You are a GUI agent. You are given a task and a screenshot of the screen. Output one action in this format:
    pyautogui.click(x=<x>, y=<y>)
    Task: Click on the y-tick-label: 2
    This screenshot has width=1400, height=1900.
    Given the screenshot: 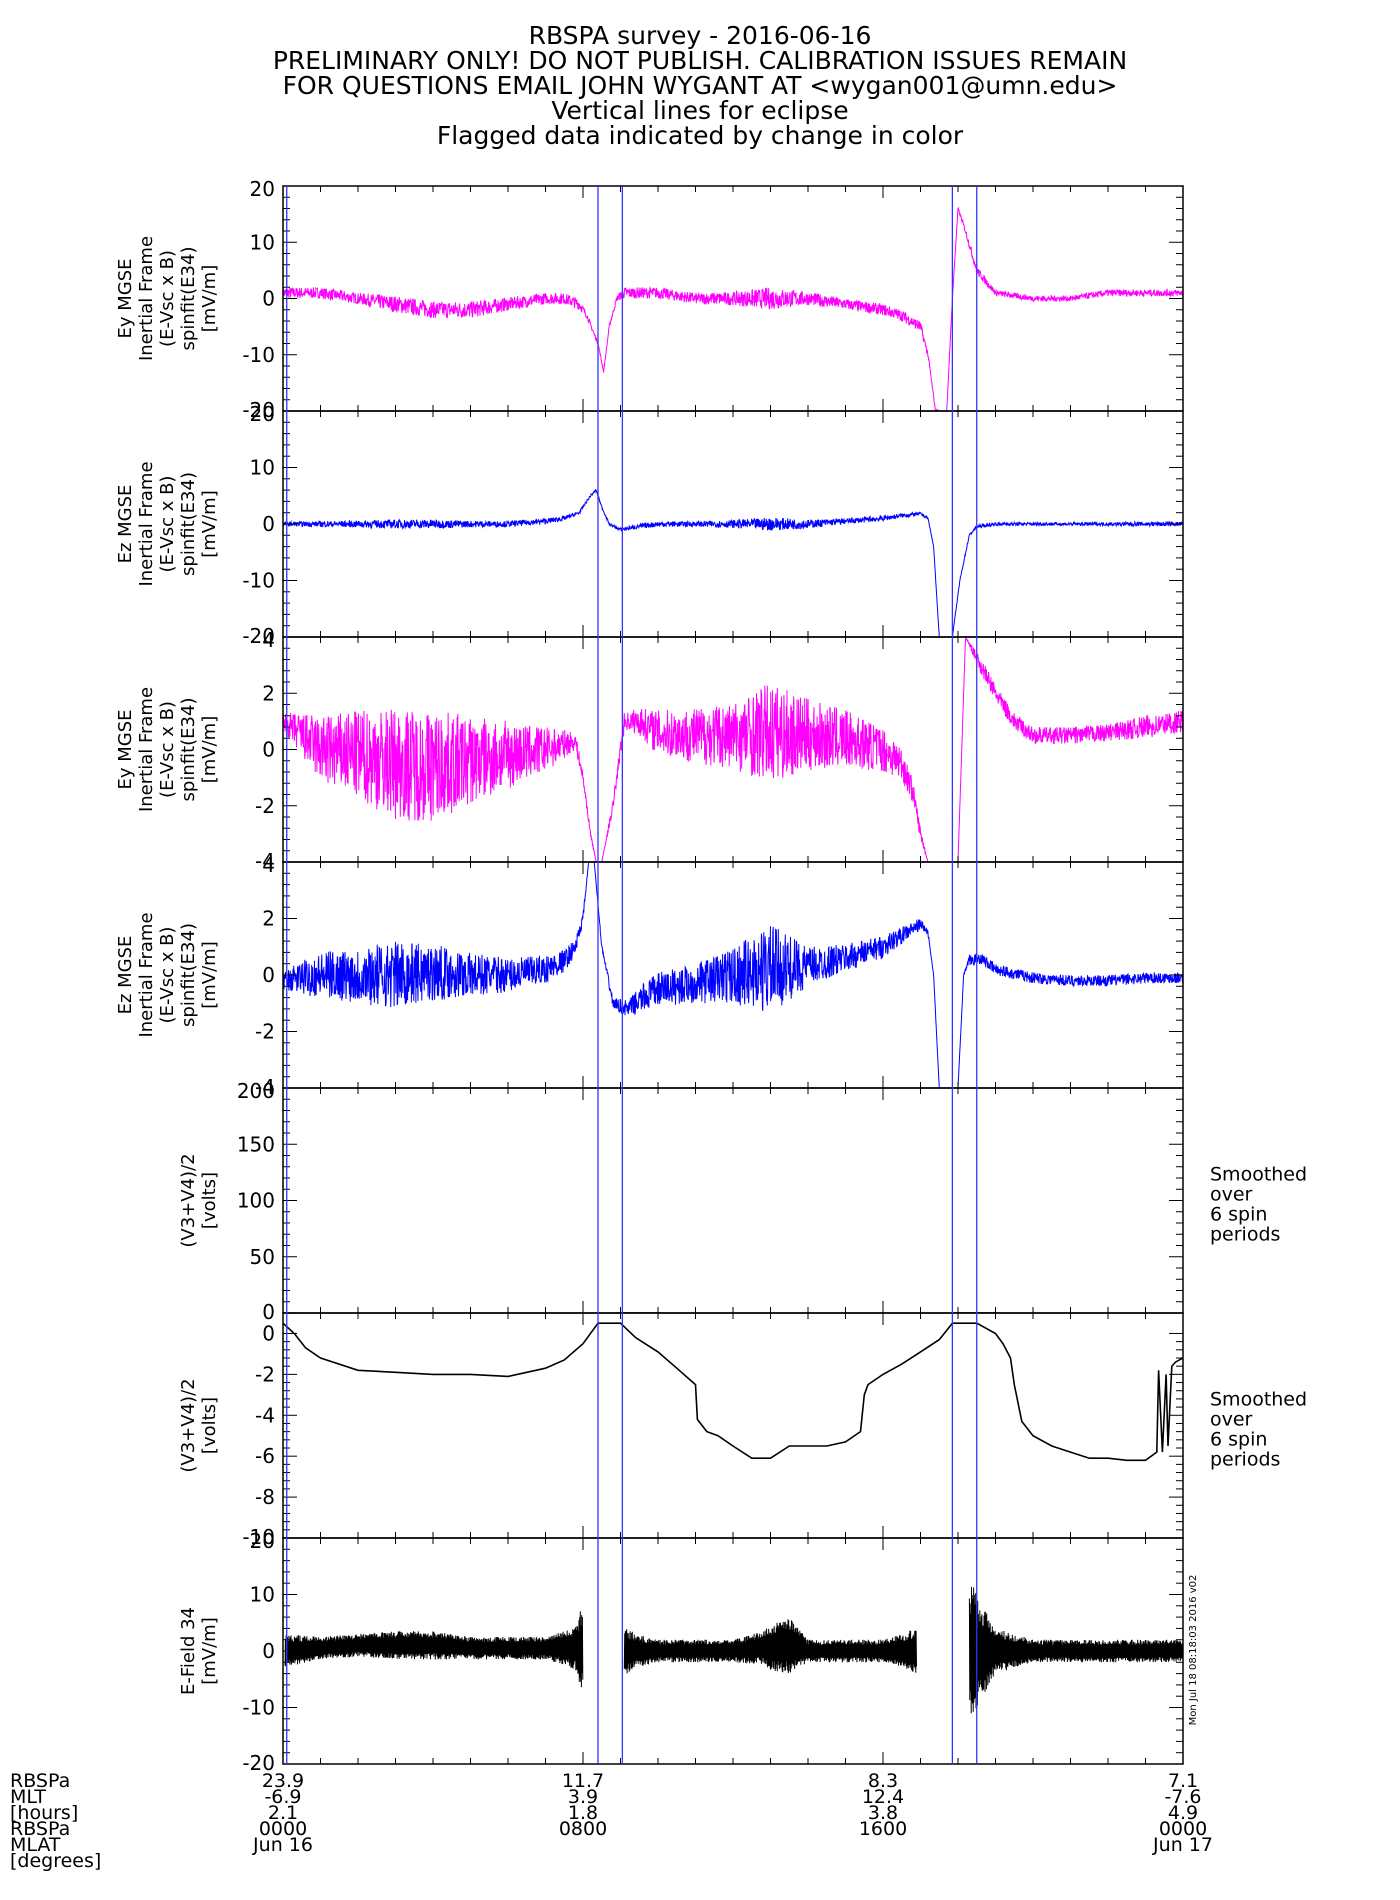 What is the action you would take?
    pyautogui.click(x=268, y=693)
    